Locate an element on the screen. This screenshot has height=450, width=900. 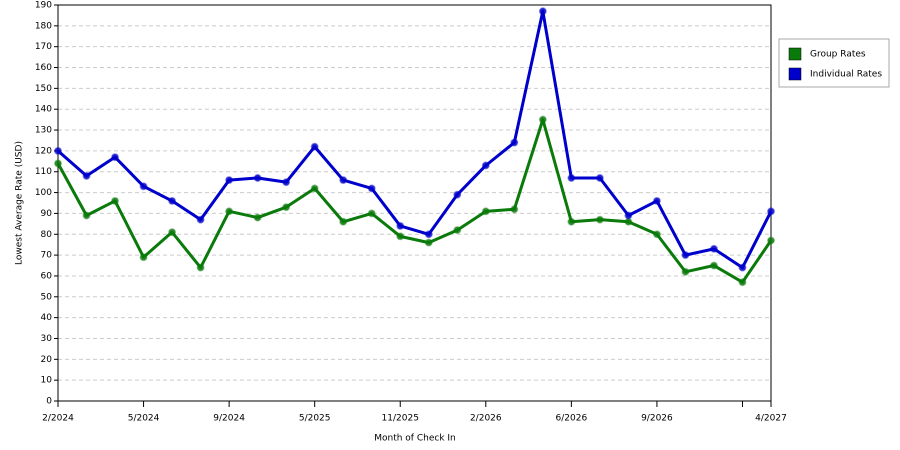
y-tick-label: 170 is located at coordinates (43, 47).